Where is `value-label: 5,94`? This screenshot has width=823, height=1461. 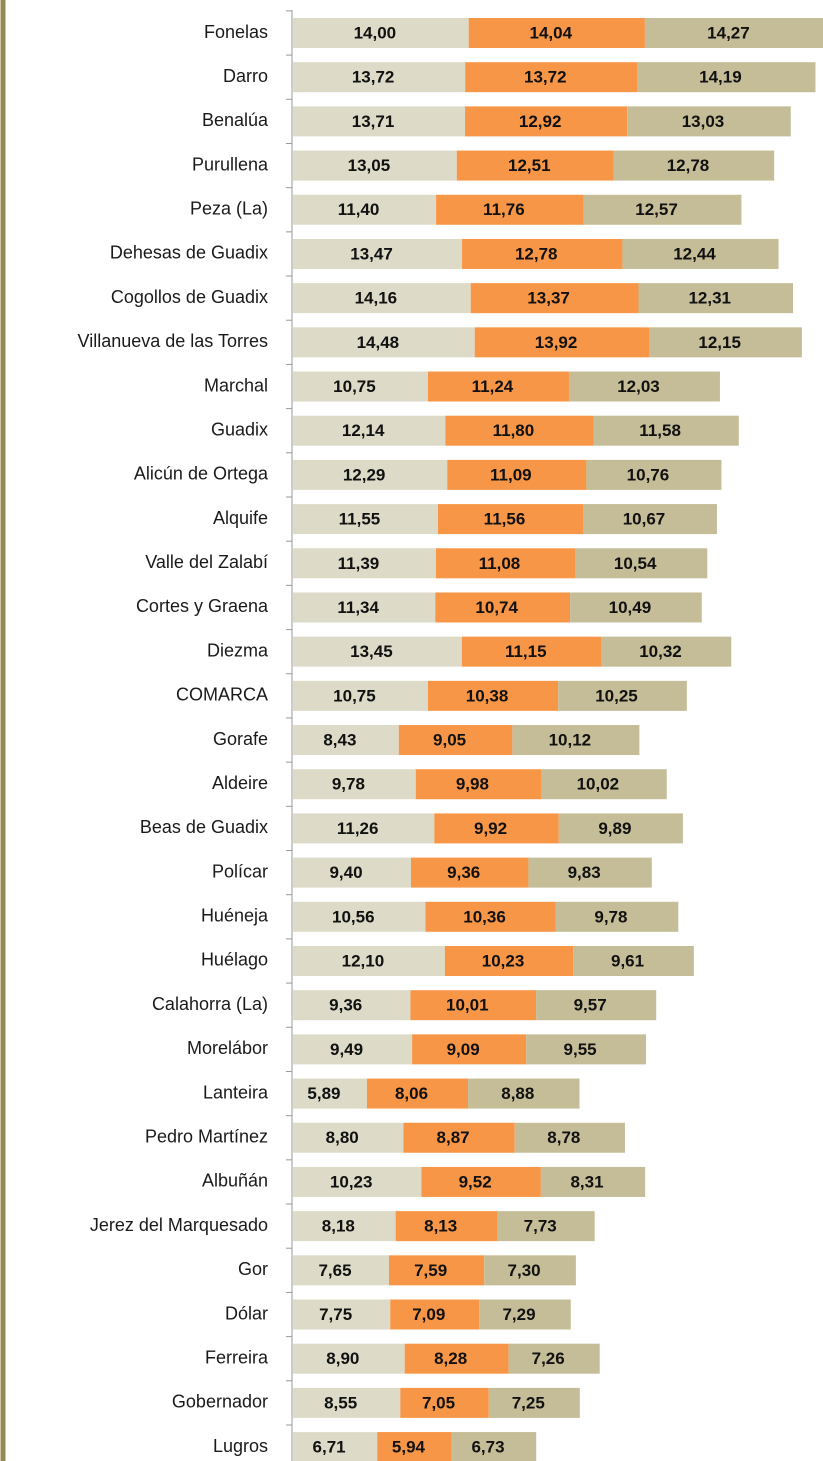 value-label: 5,94 is located at coordinates (409, 1447).